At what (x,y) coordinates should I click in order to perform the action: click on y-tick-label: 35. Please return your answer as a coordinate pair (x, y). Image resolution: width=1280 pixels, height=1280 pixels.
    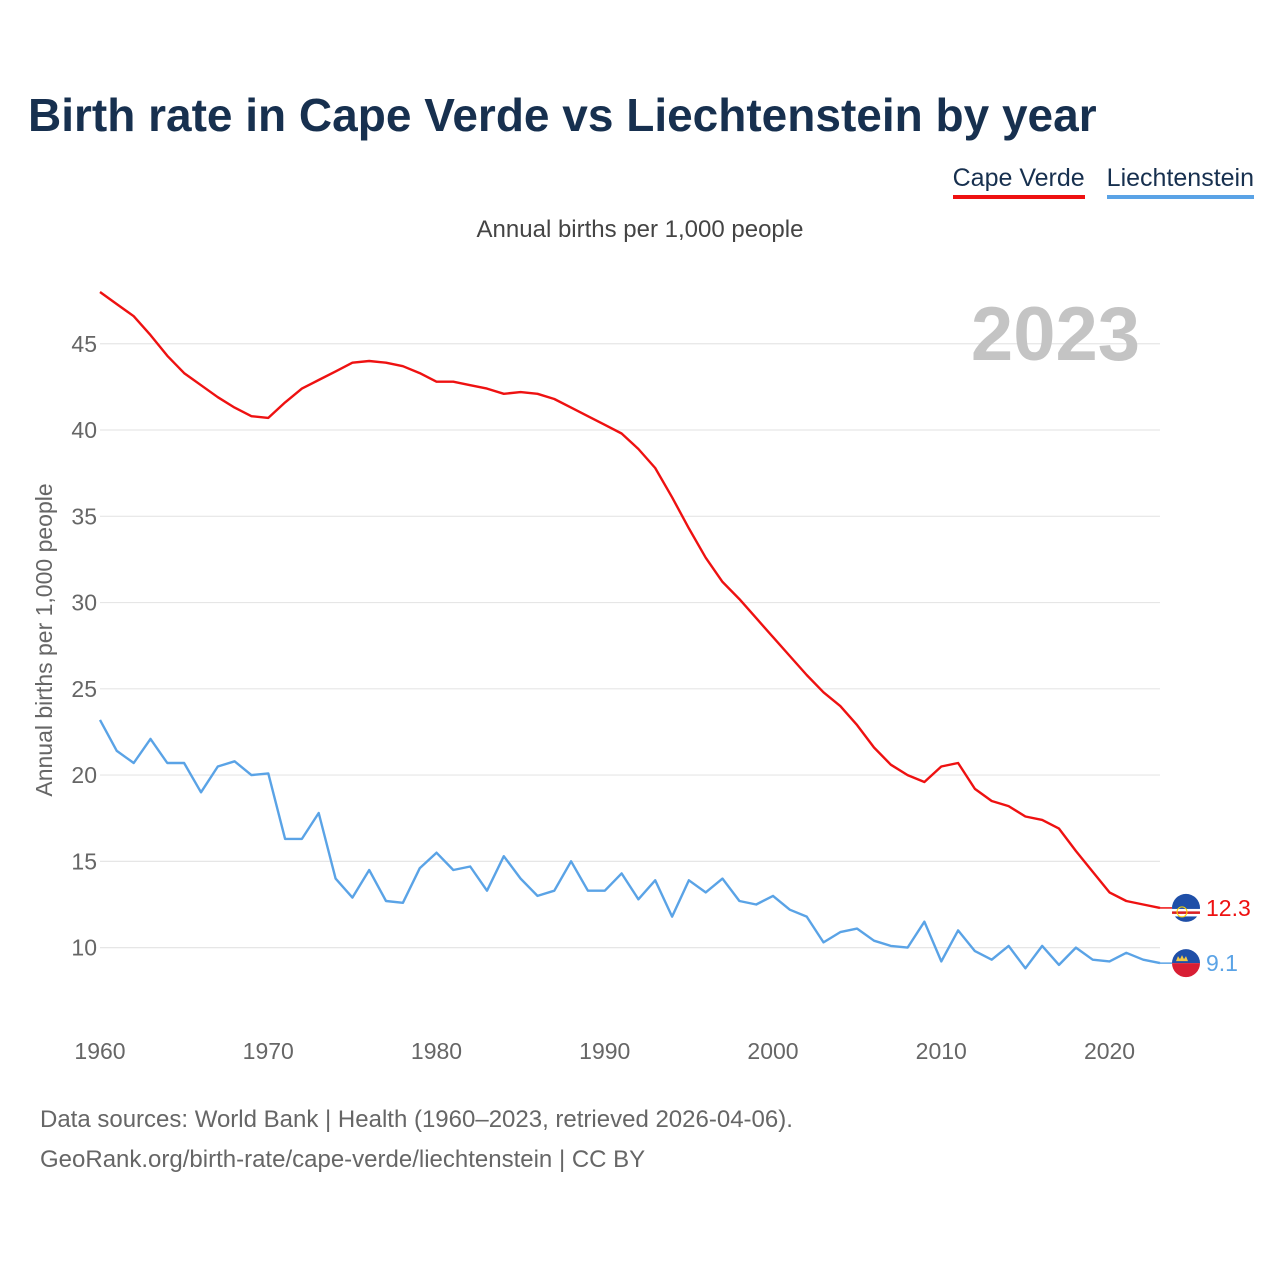
    Looking at the image, I should click on (84, 516).